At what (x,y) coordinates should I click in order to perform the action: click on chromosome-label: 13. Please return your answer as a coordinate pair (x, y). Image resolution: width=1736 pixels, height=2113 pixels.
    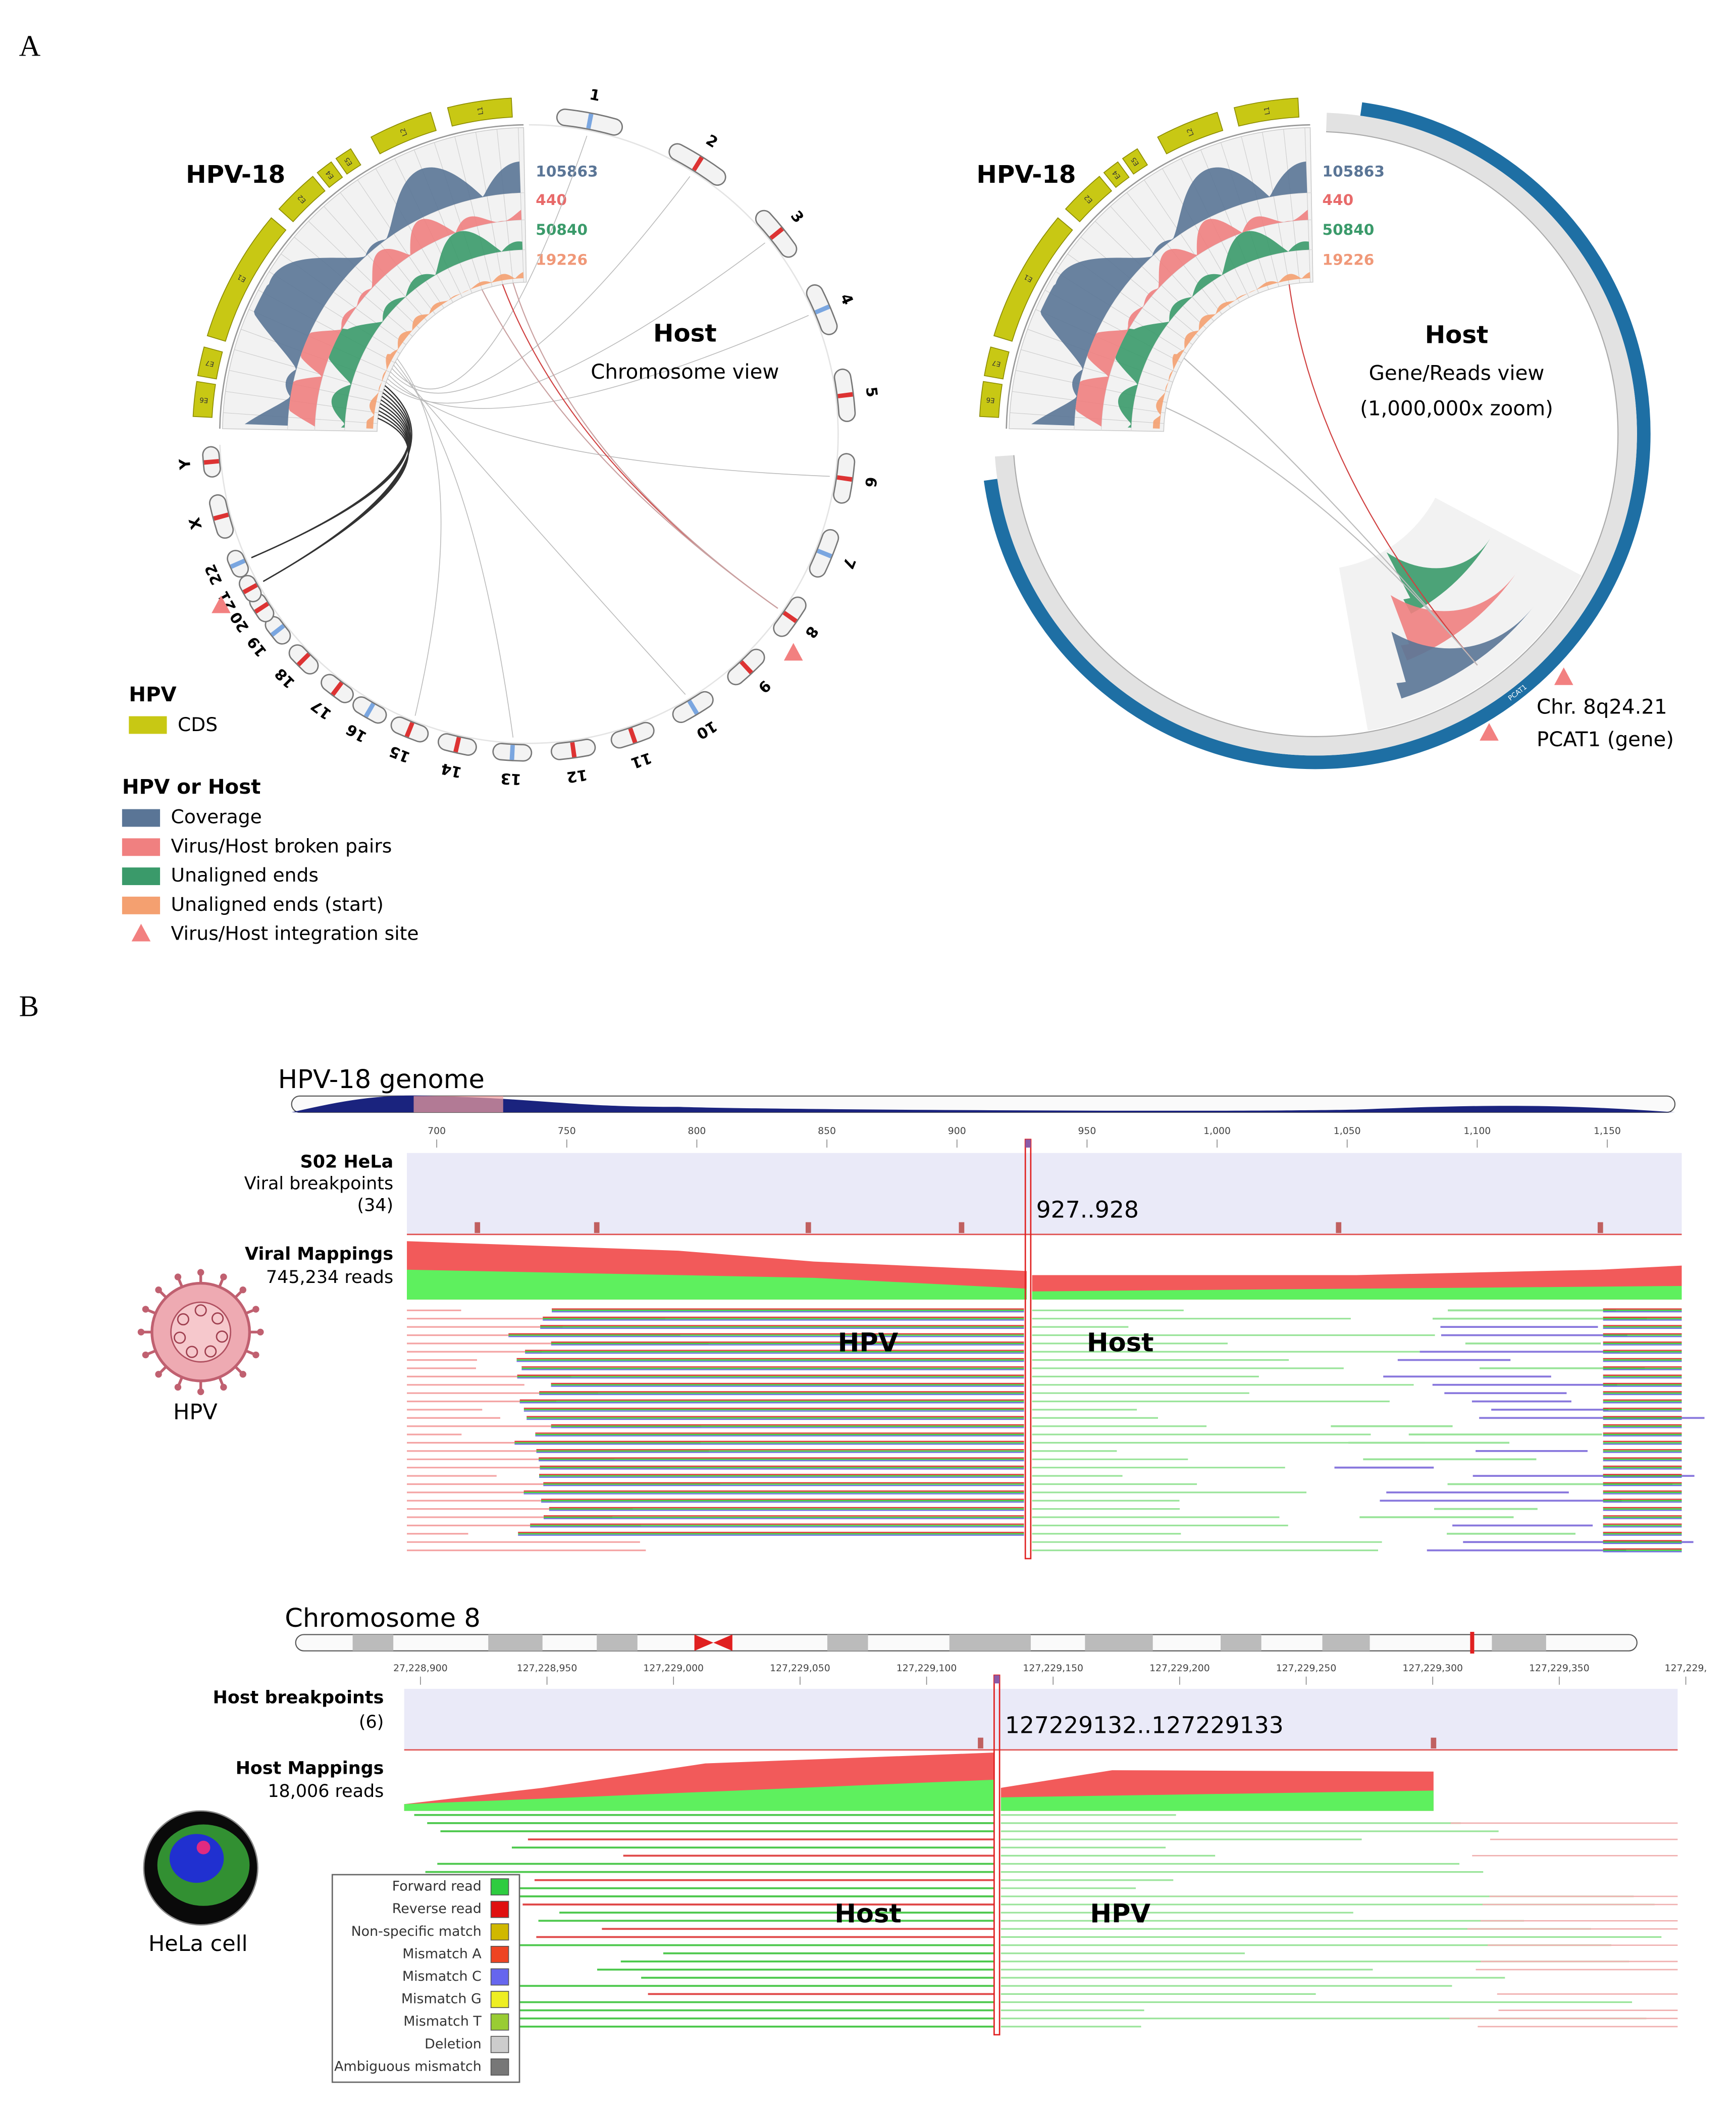
    Looking at the image, I should click on (511, 779).